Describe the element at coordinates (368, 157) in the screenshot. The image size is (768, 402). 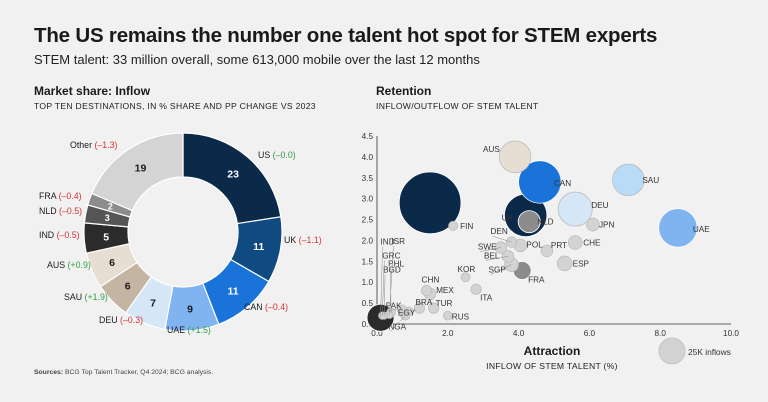
I see `y-tick-label: 4.0` at that location.